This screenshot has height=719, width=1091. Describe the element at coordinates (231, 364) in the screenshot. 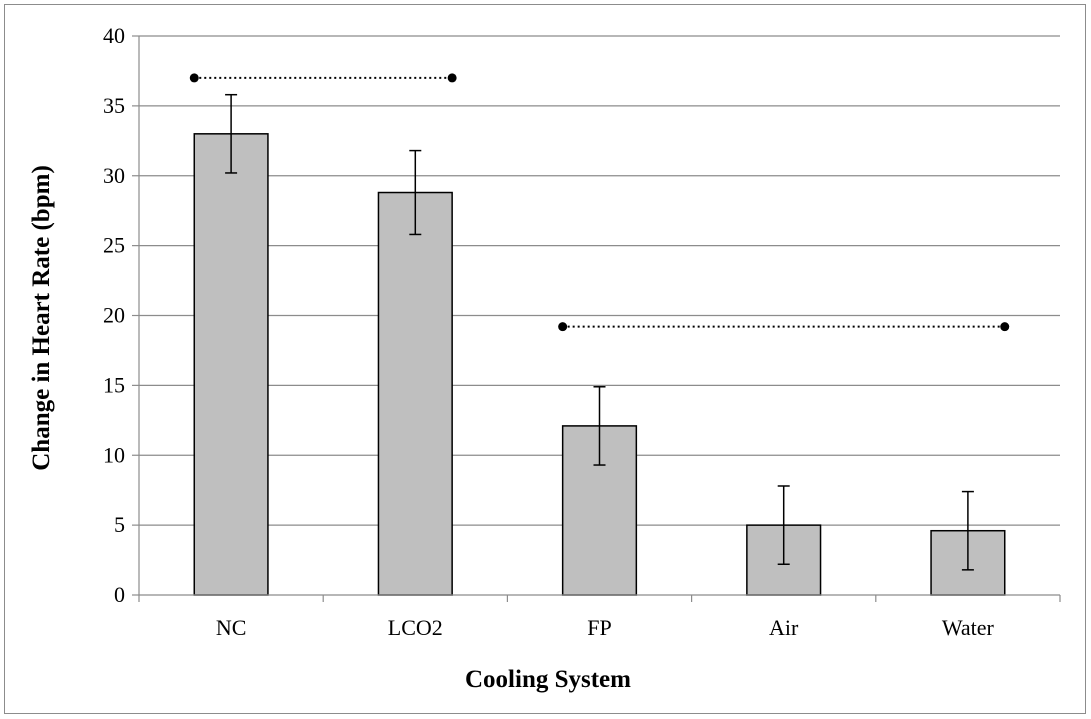

I see `bar-nc` at that location.